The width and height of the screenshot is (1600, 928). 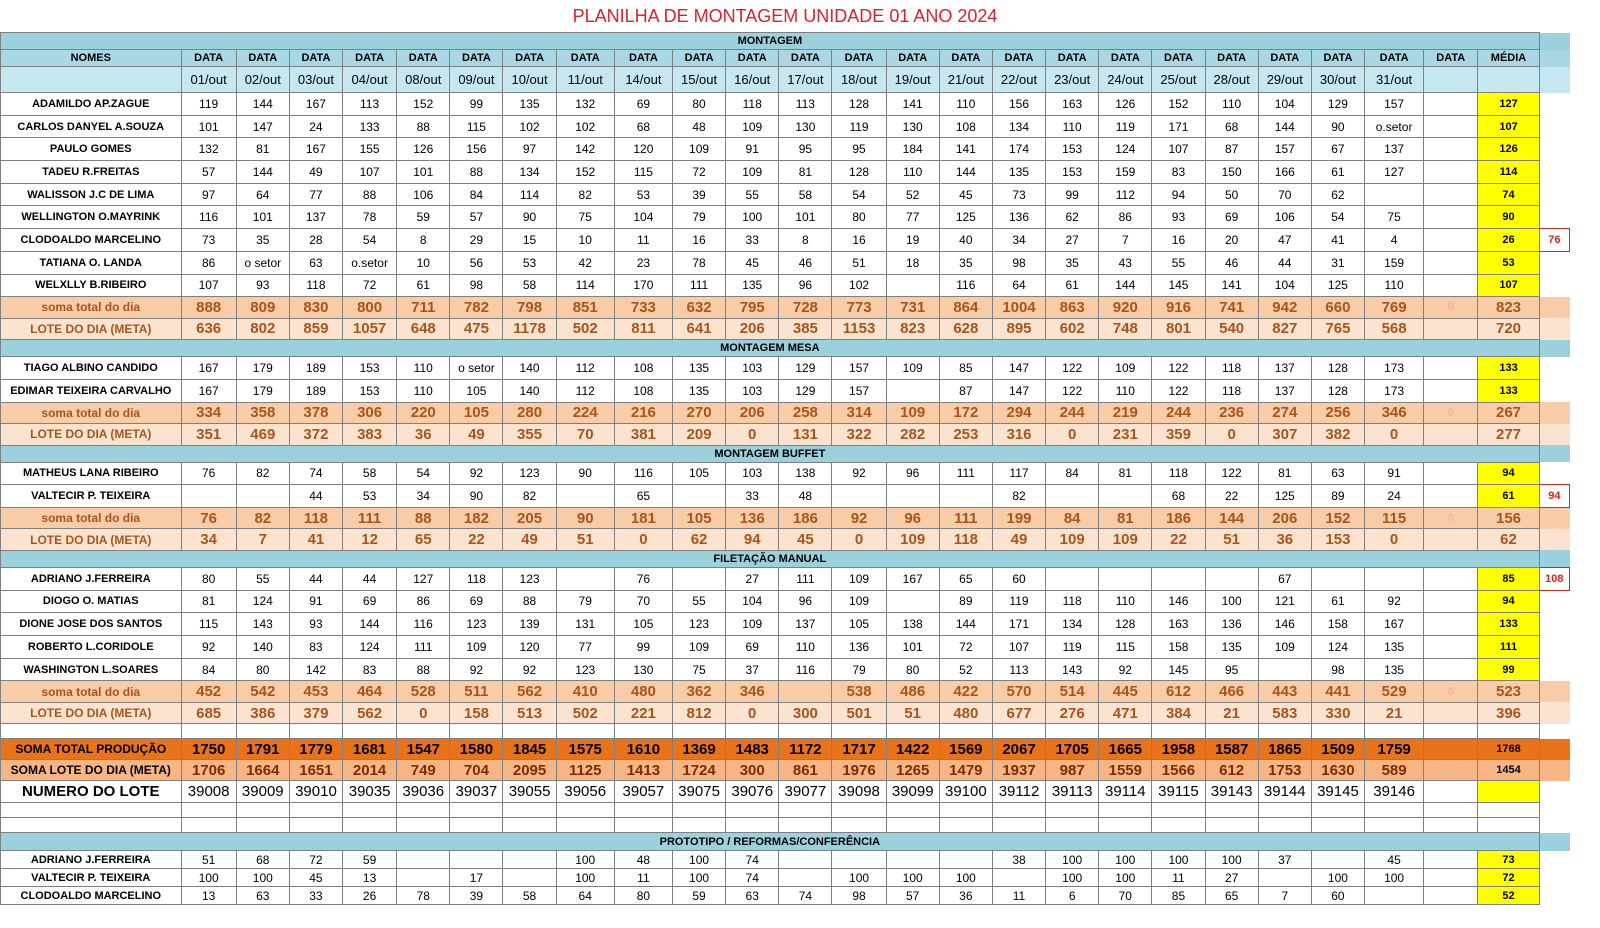 What do you see at coordinates (1072, 691) in the screenshot?
I see `cell: 514` at bounding box center [1072, 691].